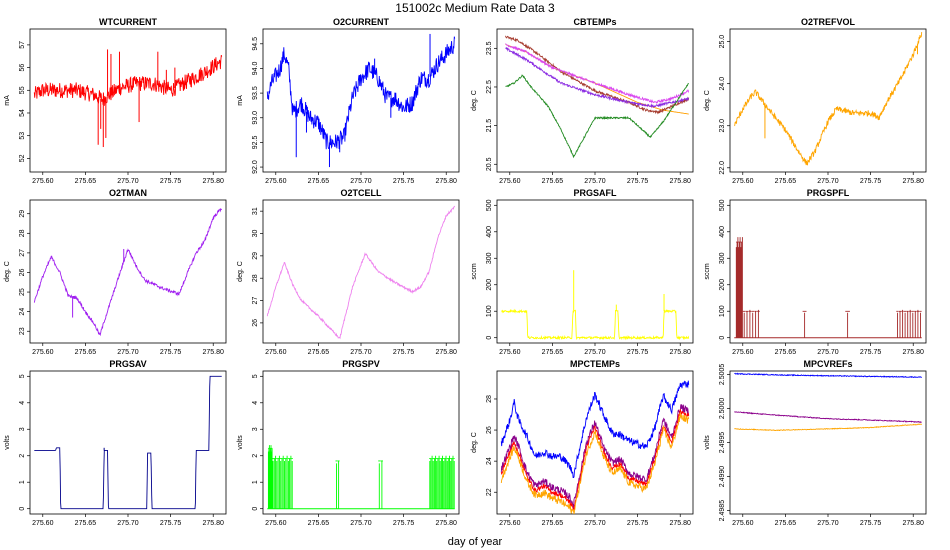 The image size is (950, 550). What do you see at coordinates (722, 126) in the screenshot?
I see `y-tick-label: 23.0` at bounding box center [722, 126].